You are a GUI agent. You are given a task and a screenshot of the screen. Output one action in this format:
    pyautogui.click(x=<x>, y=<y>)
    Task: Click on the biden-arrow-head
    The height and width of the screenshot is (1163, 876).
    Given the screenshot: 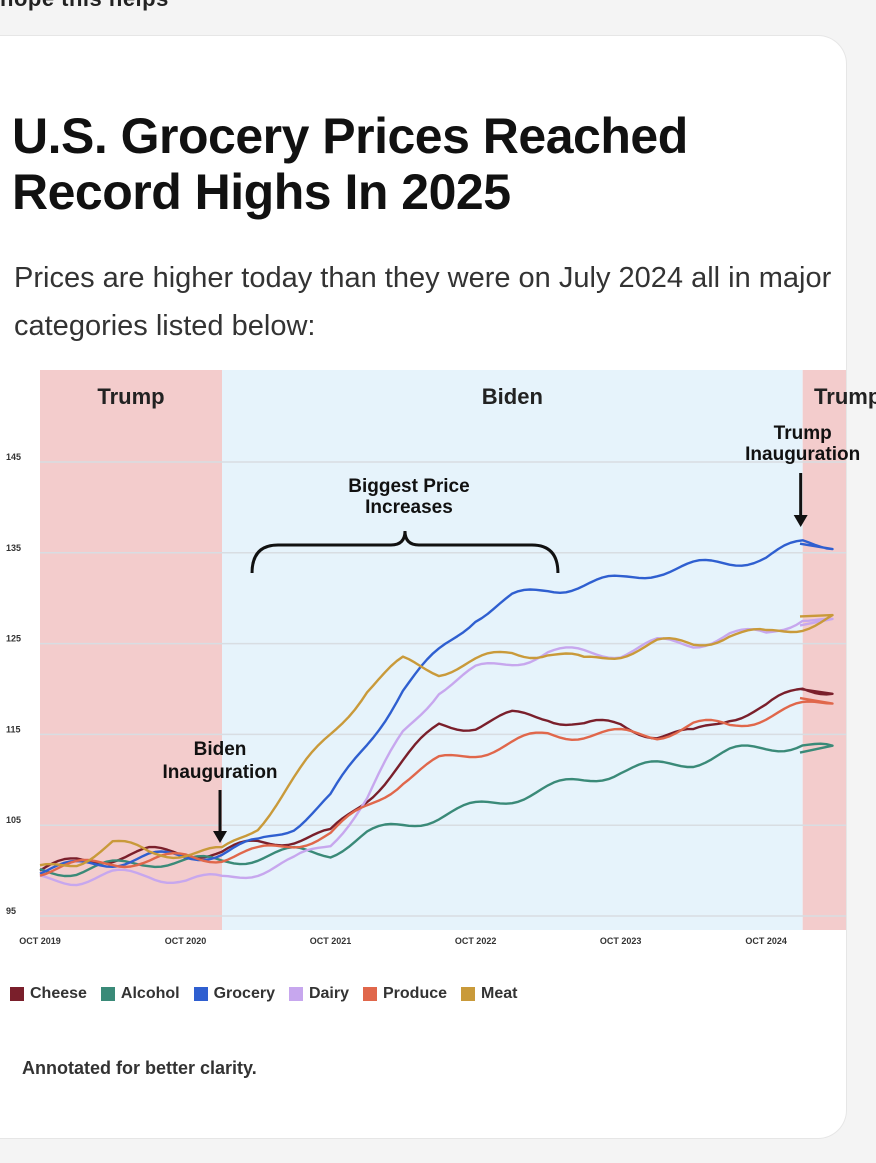 What is the action you would take?
    pyautogui.click(x=220, y=837)
    